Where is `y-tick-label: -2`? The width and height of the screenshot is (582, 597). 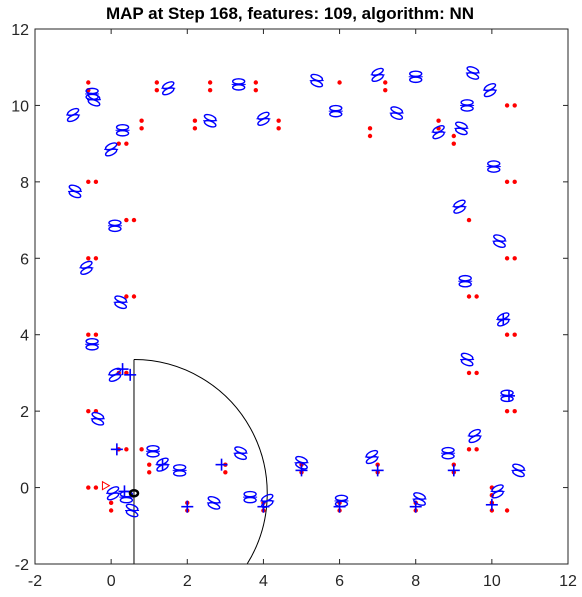 y-tick-label: -2 is located at coordinates (22, 565).